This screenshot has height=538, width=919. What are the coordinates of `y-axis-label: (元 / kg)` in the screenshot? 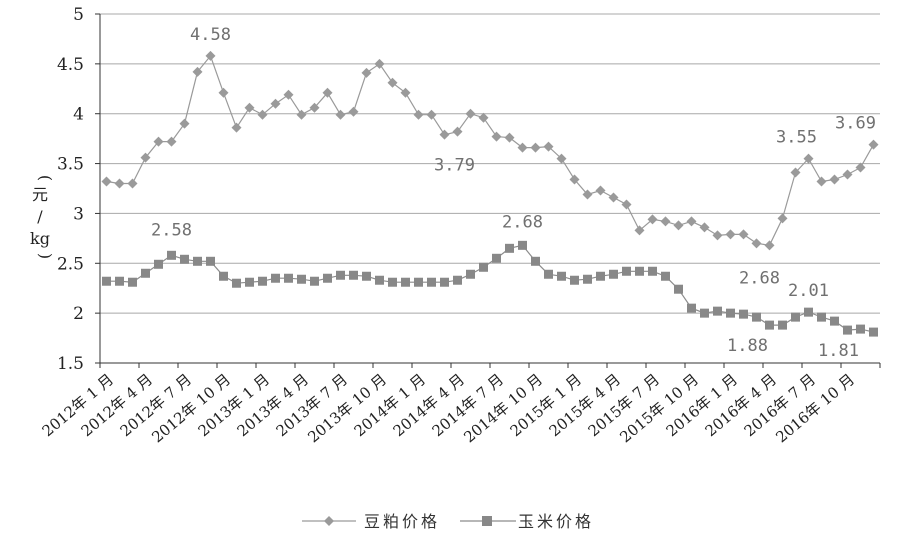 It's located at (42, 217).